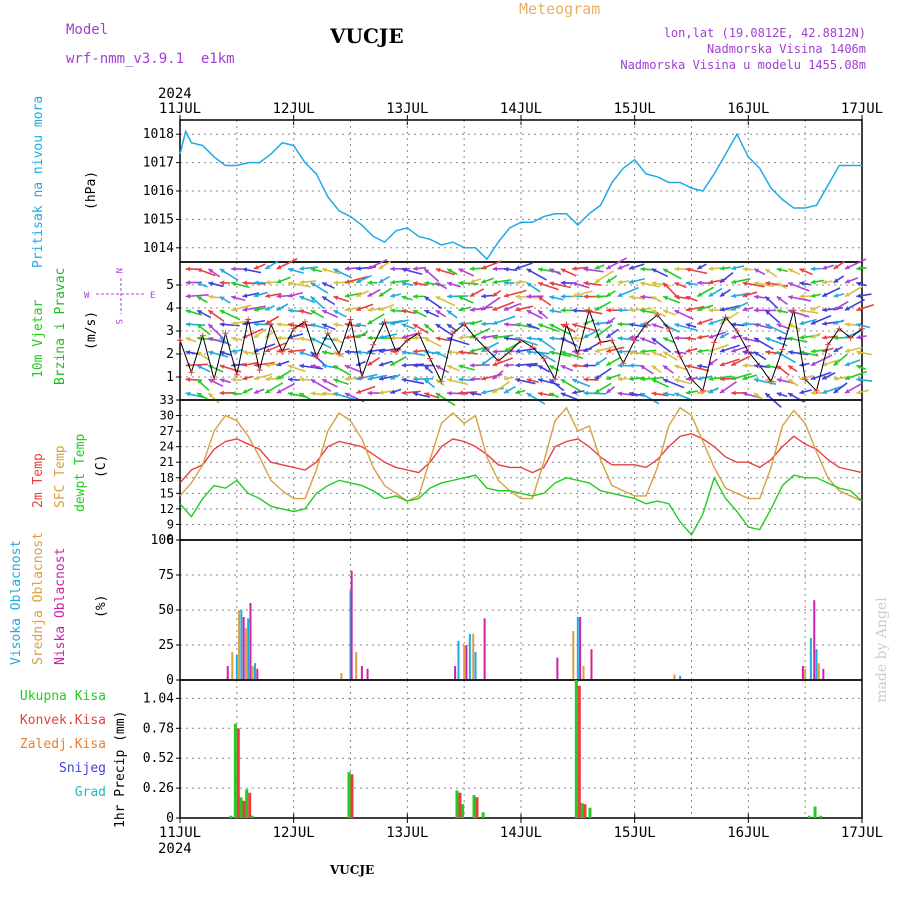 This screenshot has height=900, width=900. Describe the element at coordinates (101, 606) in the screenshot. I see `cloud-unit: (%)` at that location.